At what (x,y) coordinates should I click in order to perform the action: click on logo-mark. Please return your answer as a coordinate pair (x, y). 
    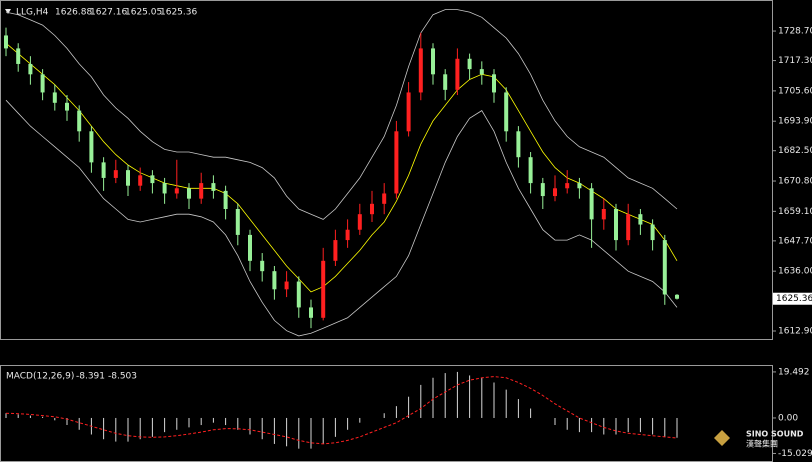
    Looking at the image, I should click on (722, 438).